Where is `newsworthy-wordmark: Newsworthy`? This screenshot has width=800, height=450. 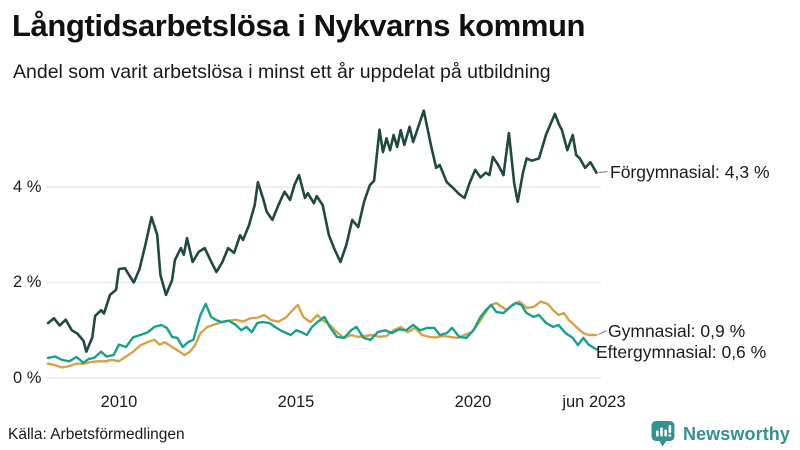 newsworthy-wordmark: Newsworthy is located at coordinates (736, 433).